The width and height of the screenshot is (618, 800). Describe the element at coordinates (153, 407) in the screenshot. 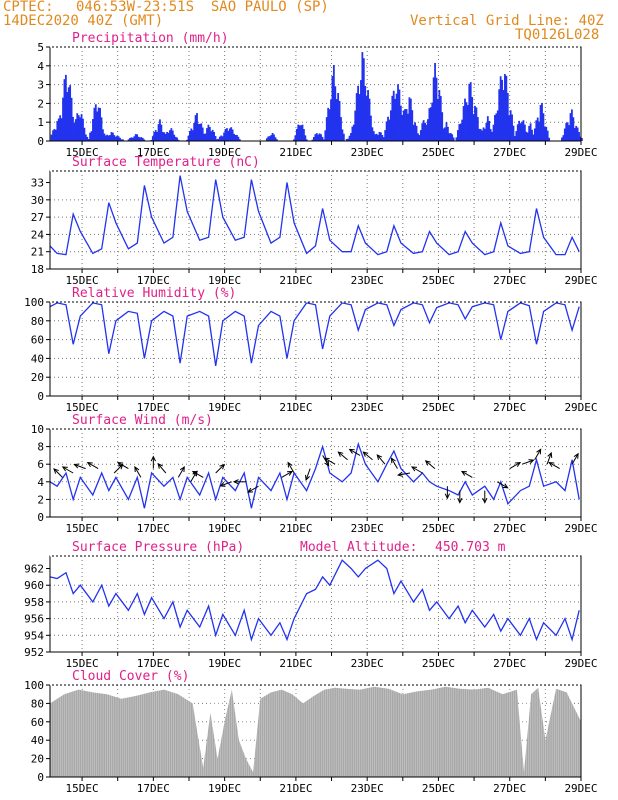

I see `x-tick-label: 17DEC` at that location.